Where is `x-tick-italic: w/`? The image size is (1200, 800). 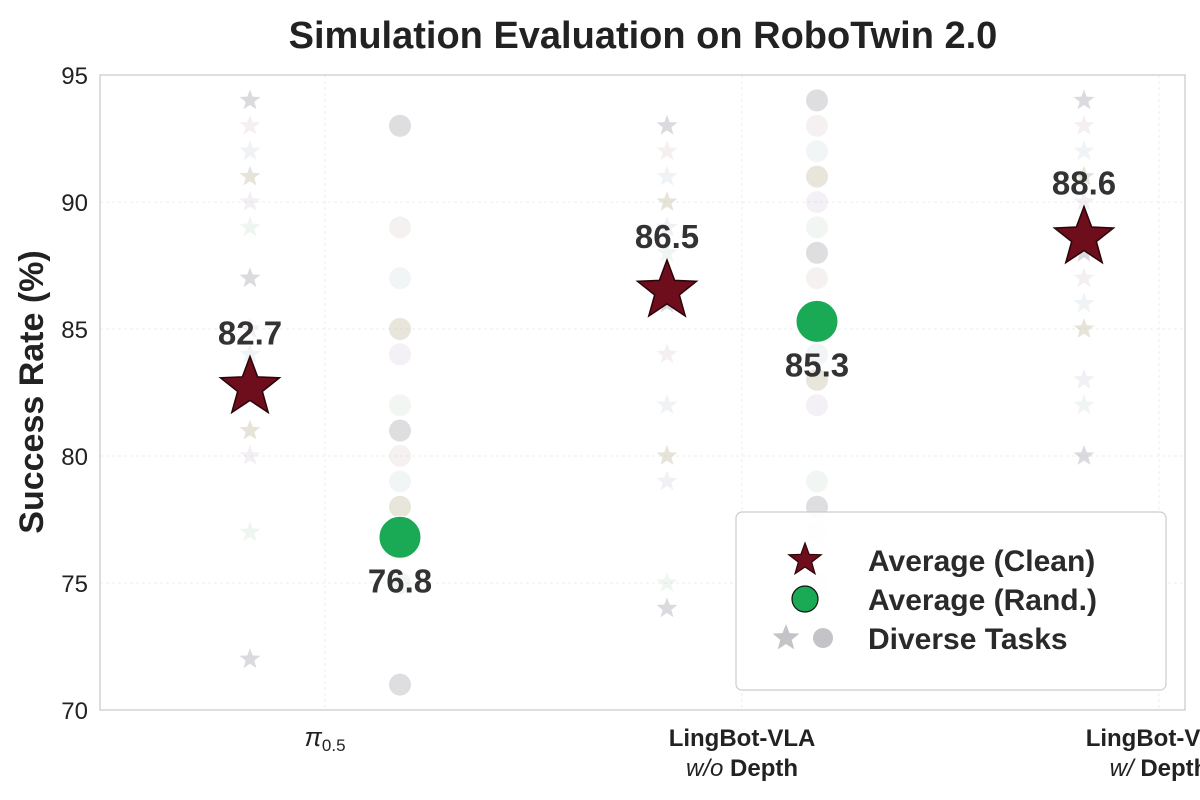
x-tick-italic: w/ is located at coordinates (1123, 768).